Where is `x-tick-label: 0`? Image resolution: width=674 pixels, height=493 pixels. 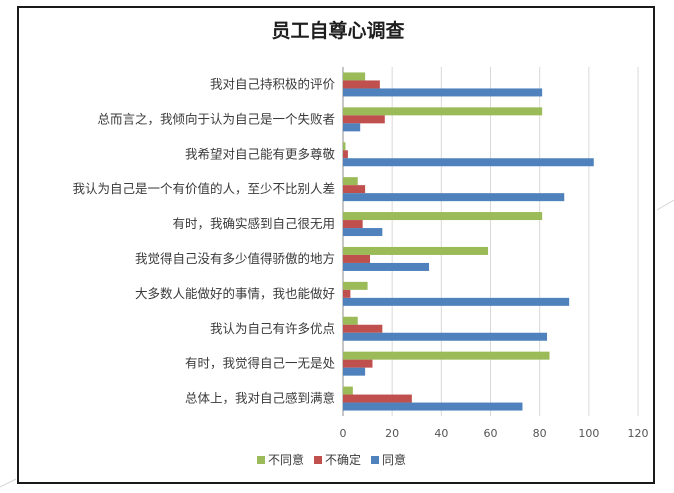
x-tick-label: 0 is located at coordinates (343, 433).